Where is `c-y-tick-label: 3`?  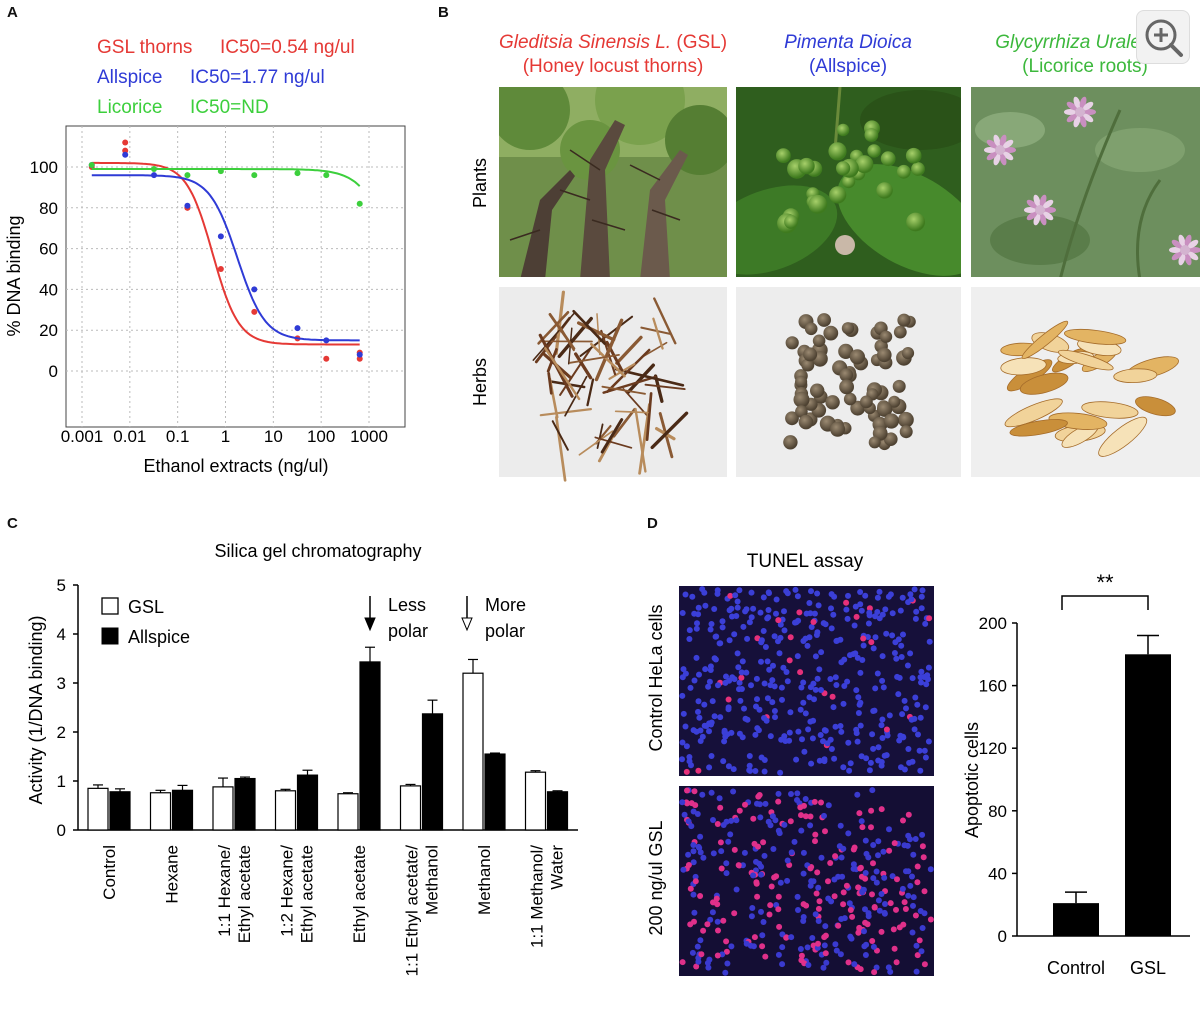
c-y-tick-label: 3 is located at coordinates (61, 683).